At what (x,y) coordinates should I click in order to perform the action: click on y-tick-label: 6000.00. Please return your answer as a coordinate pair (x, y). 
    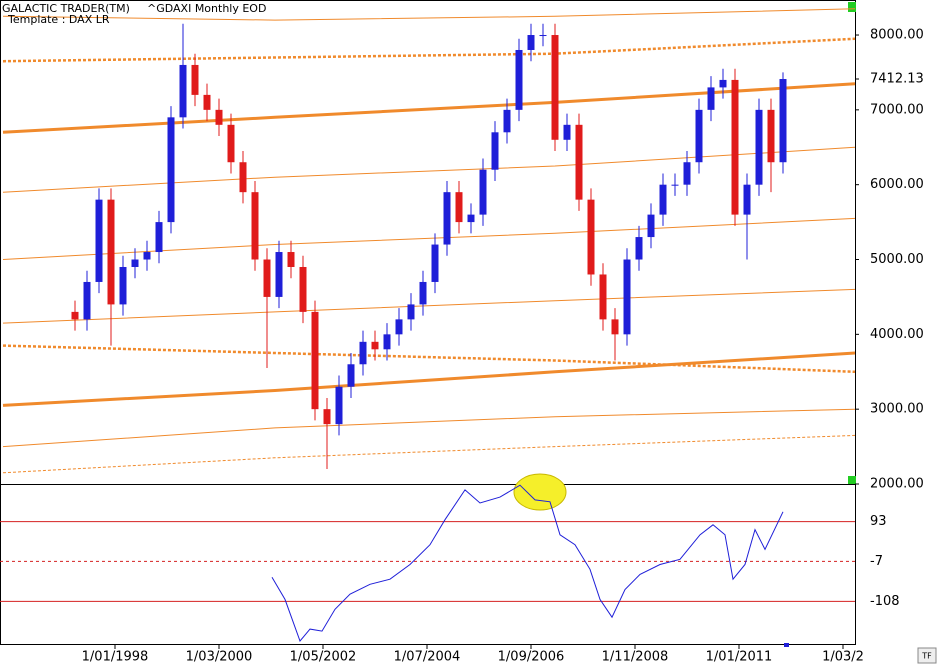
    Looking at the image, I should click on (897, 184).